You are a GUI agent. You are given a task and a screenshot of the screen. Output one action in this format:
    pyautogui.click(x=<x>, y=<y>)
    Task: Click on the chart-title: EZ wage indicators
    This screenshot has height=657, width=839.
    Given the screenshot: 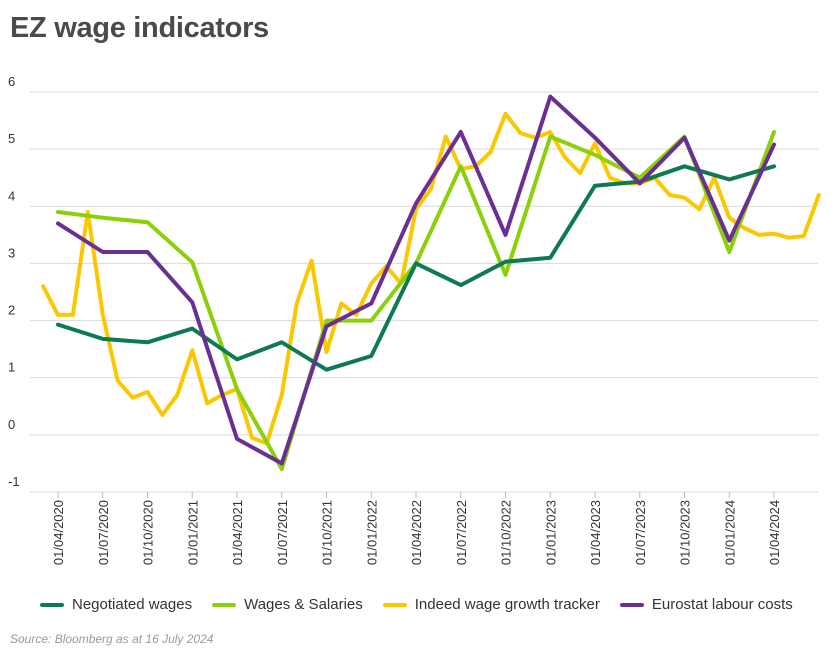 What is the action you would take?
    pyautogui.click(x=139, y=28)
    